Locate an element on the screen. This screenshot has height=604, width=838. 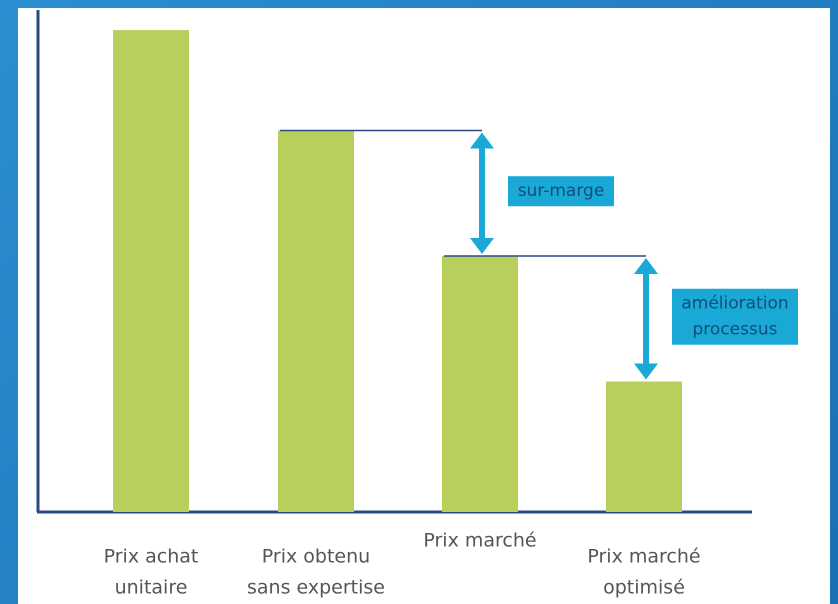
annotation-text: amélioration is located at coordinates (734, 304).